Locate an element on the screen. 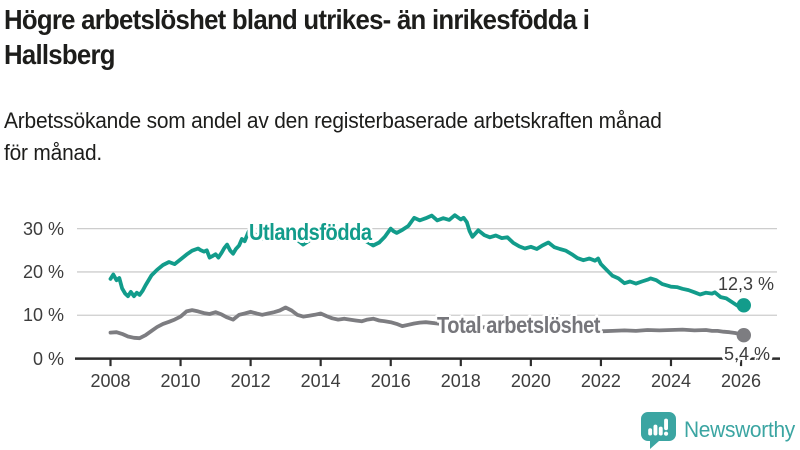  newsworthy-bubble-chart-icon is located at coordinates (658, 430).